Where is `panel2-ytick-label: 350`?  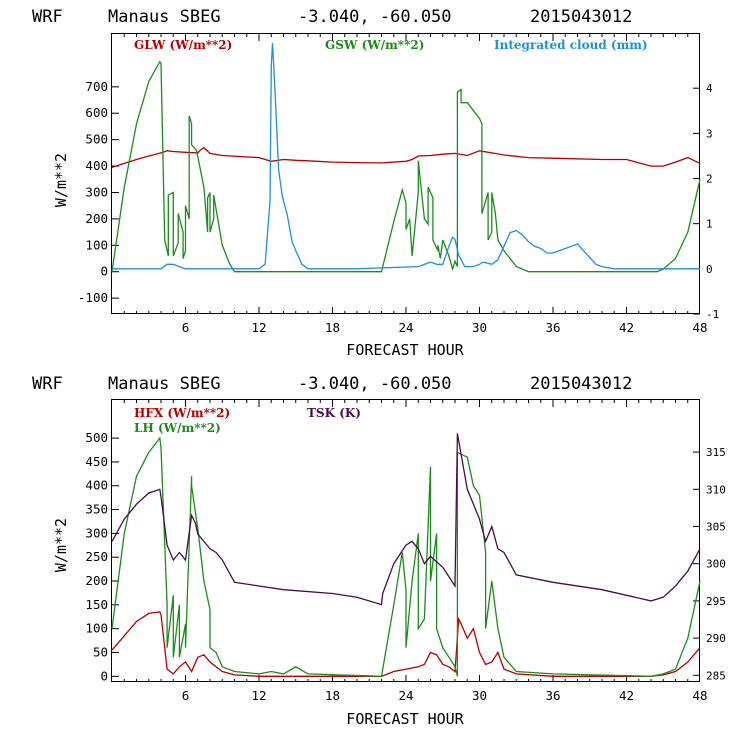
panel2-ytick-label: 350 is located at coordinates (96, 509).